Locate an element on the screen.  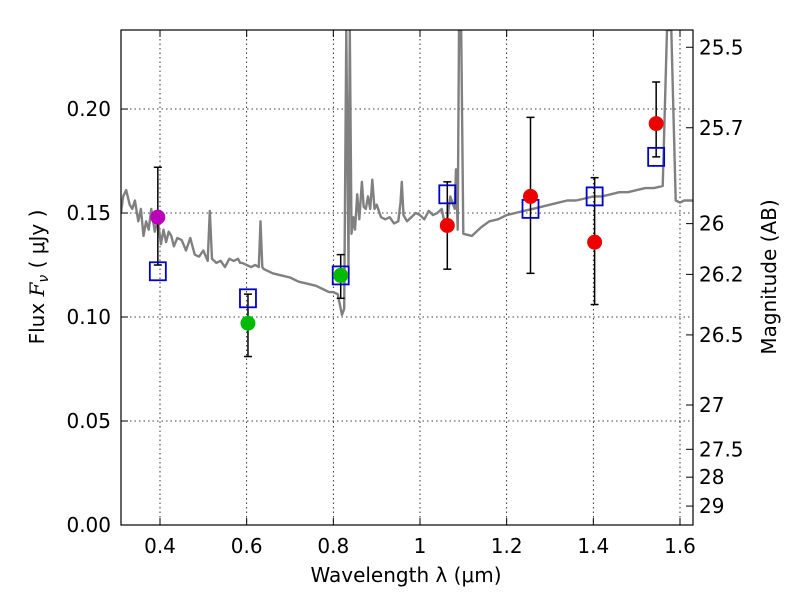
y-axis-label-subscript: ν is located at coordinates (44, 279).